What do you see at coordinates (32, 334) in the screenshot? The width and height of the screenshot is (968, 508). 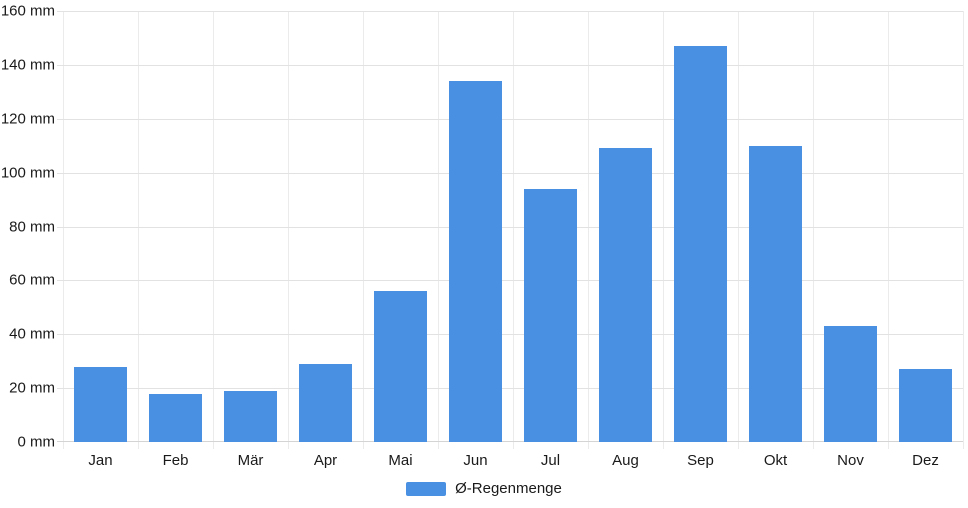 I see `y-tick-label: 40 mm` at bounding box center [32, 334].